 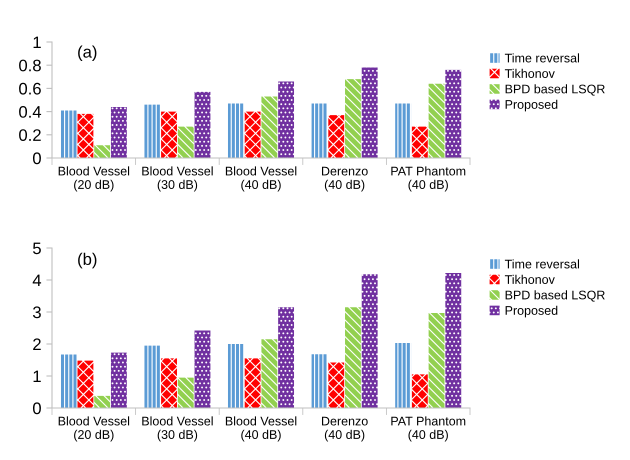 What do you see at coordinates (36, 248) in the screenshot?
I see `y-tick-label: 5` at bounding box center [36, 248].